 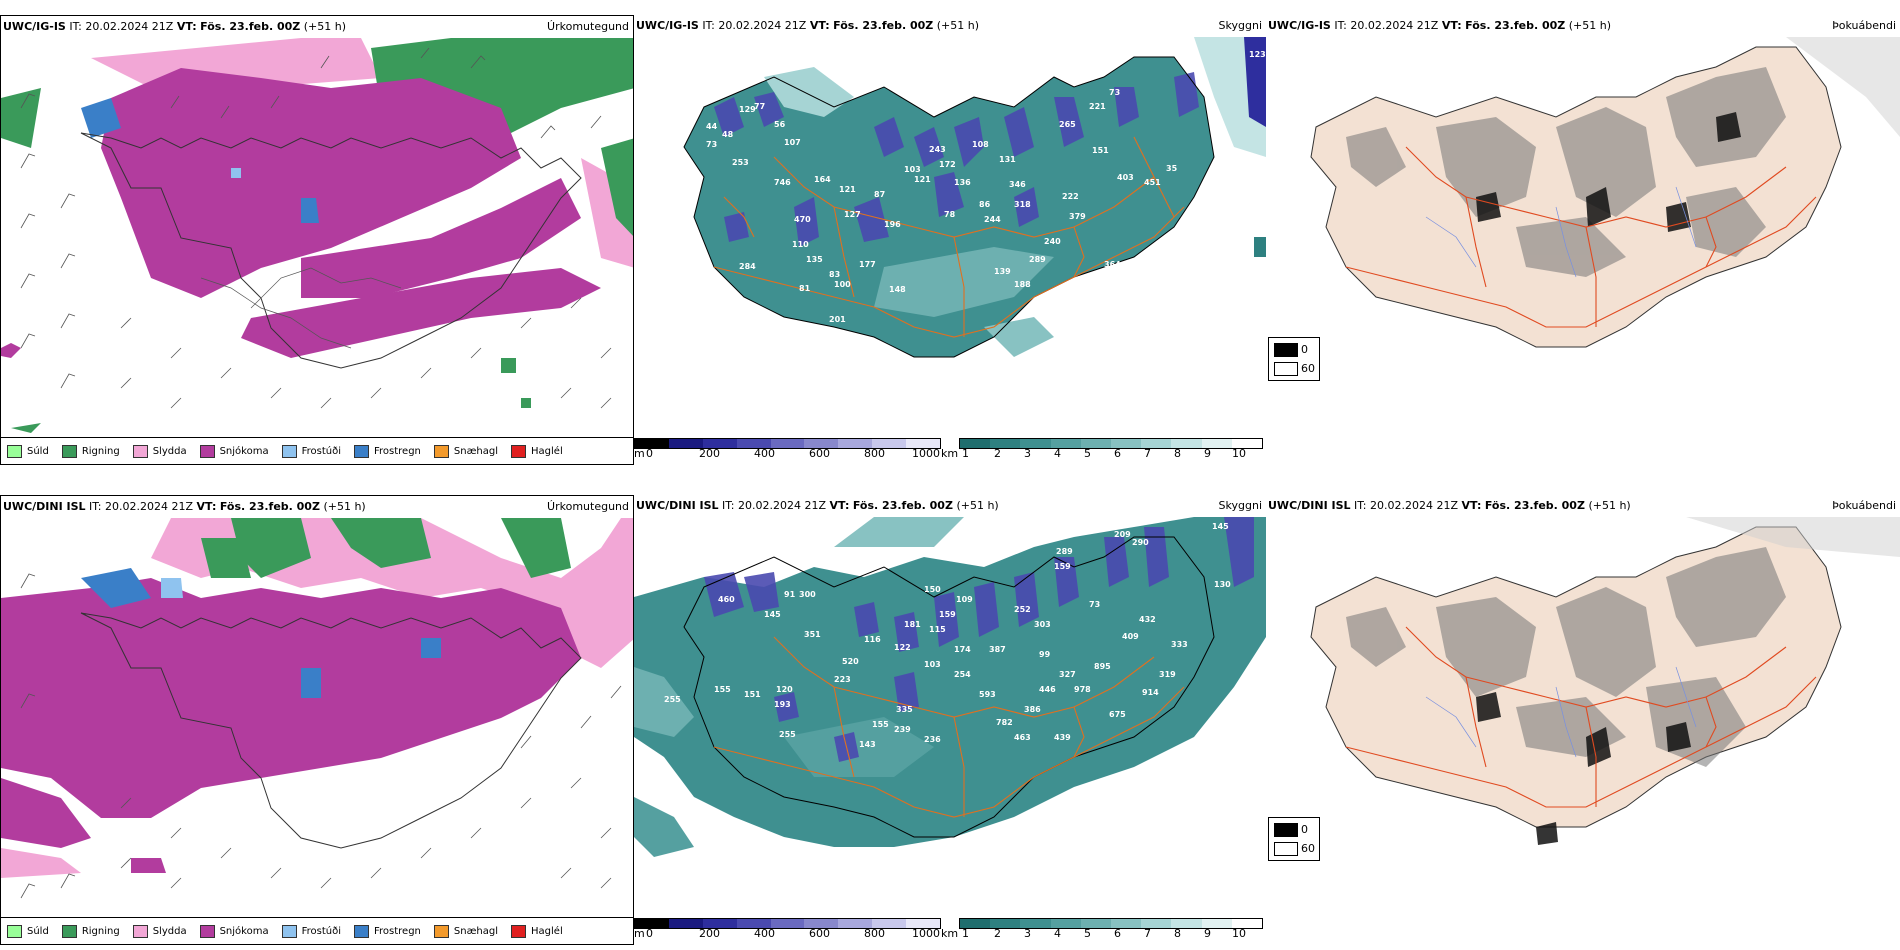 I want to click on vis-label: 289, so click(x=1064, y=551).